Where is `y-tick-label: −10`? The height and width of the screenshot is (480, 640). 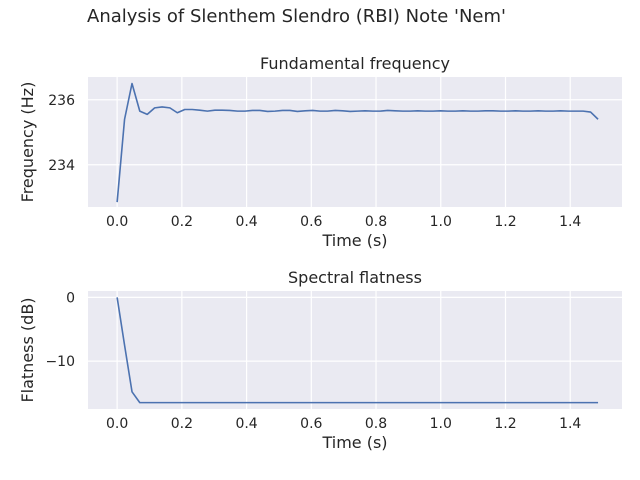
y-tick-label: −10 is located at coordinates (60, 362).